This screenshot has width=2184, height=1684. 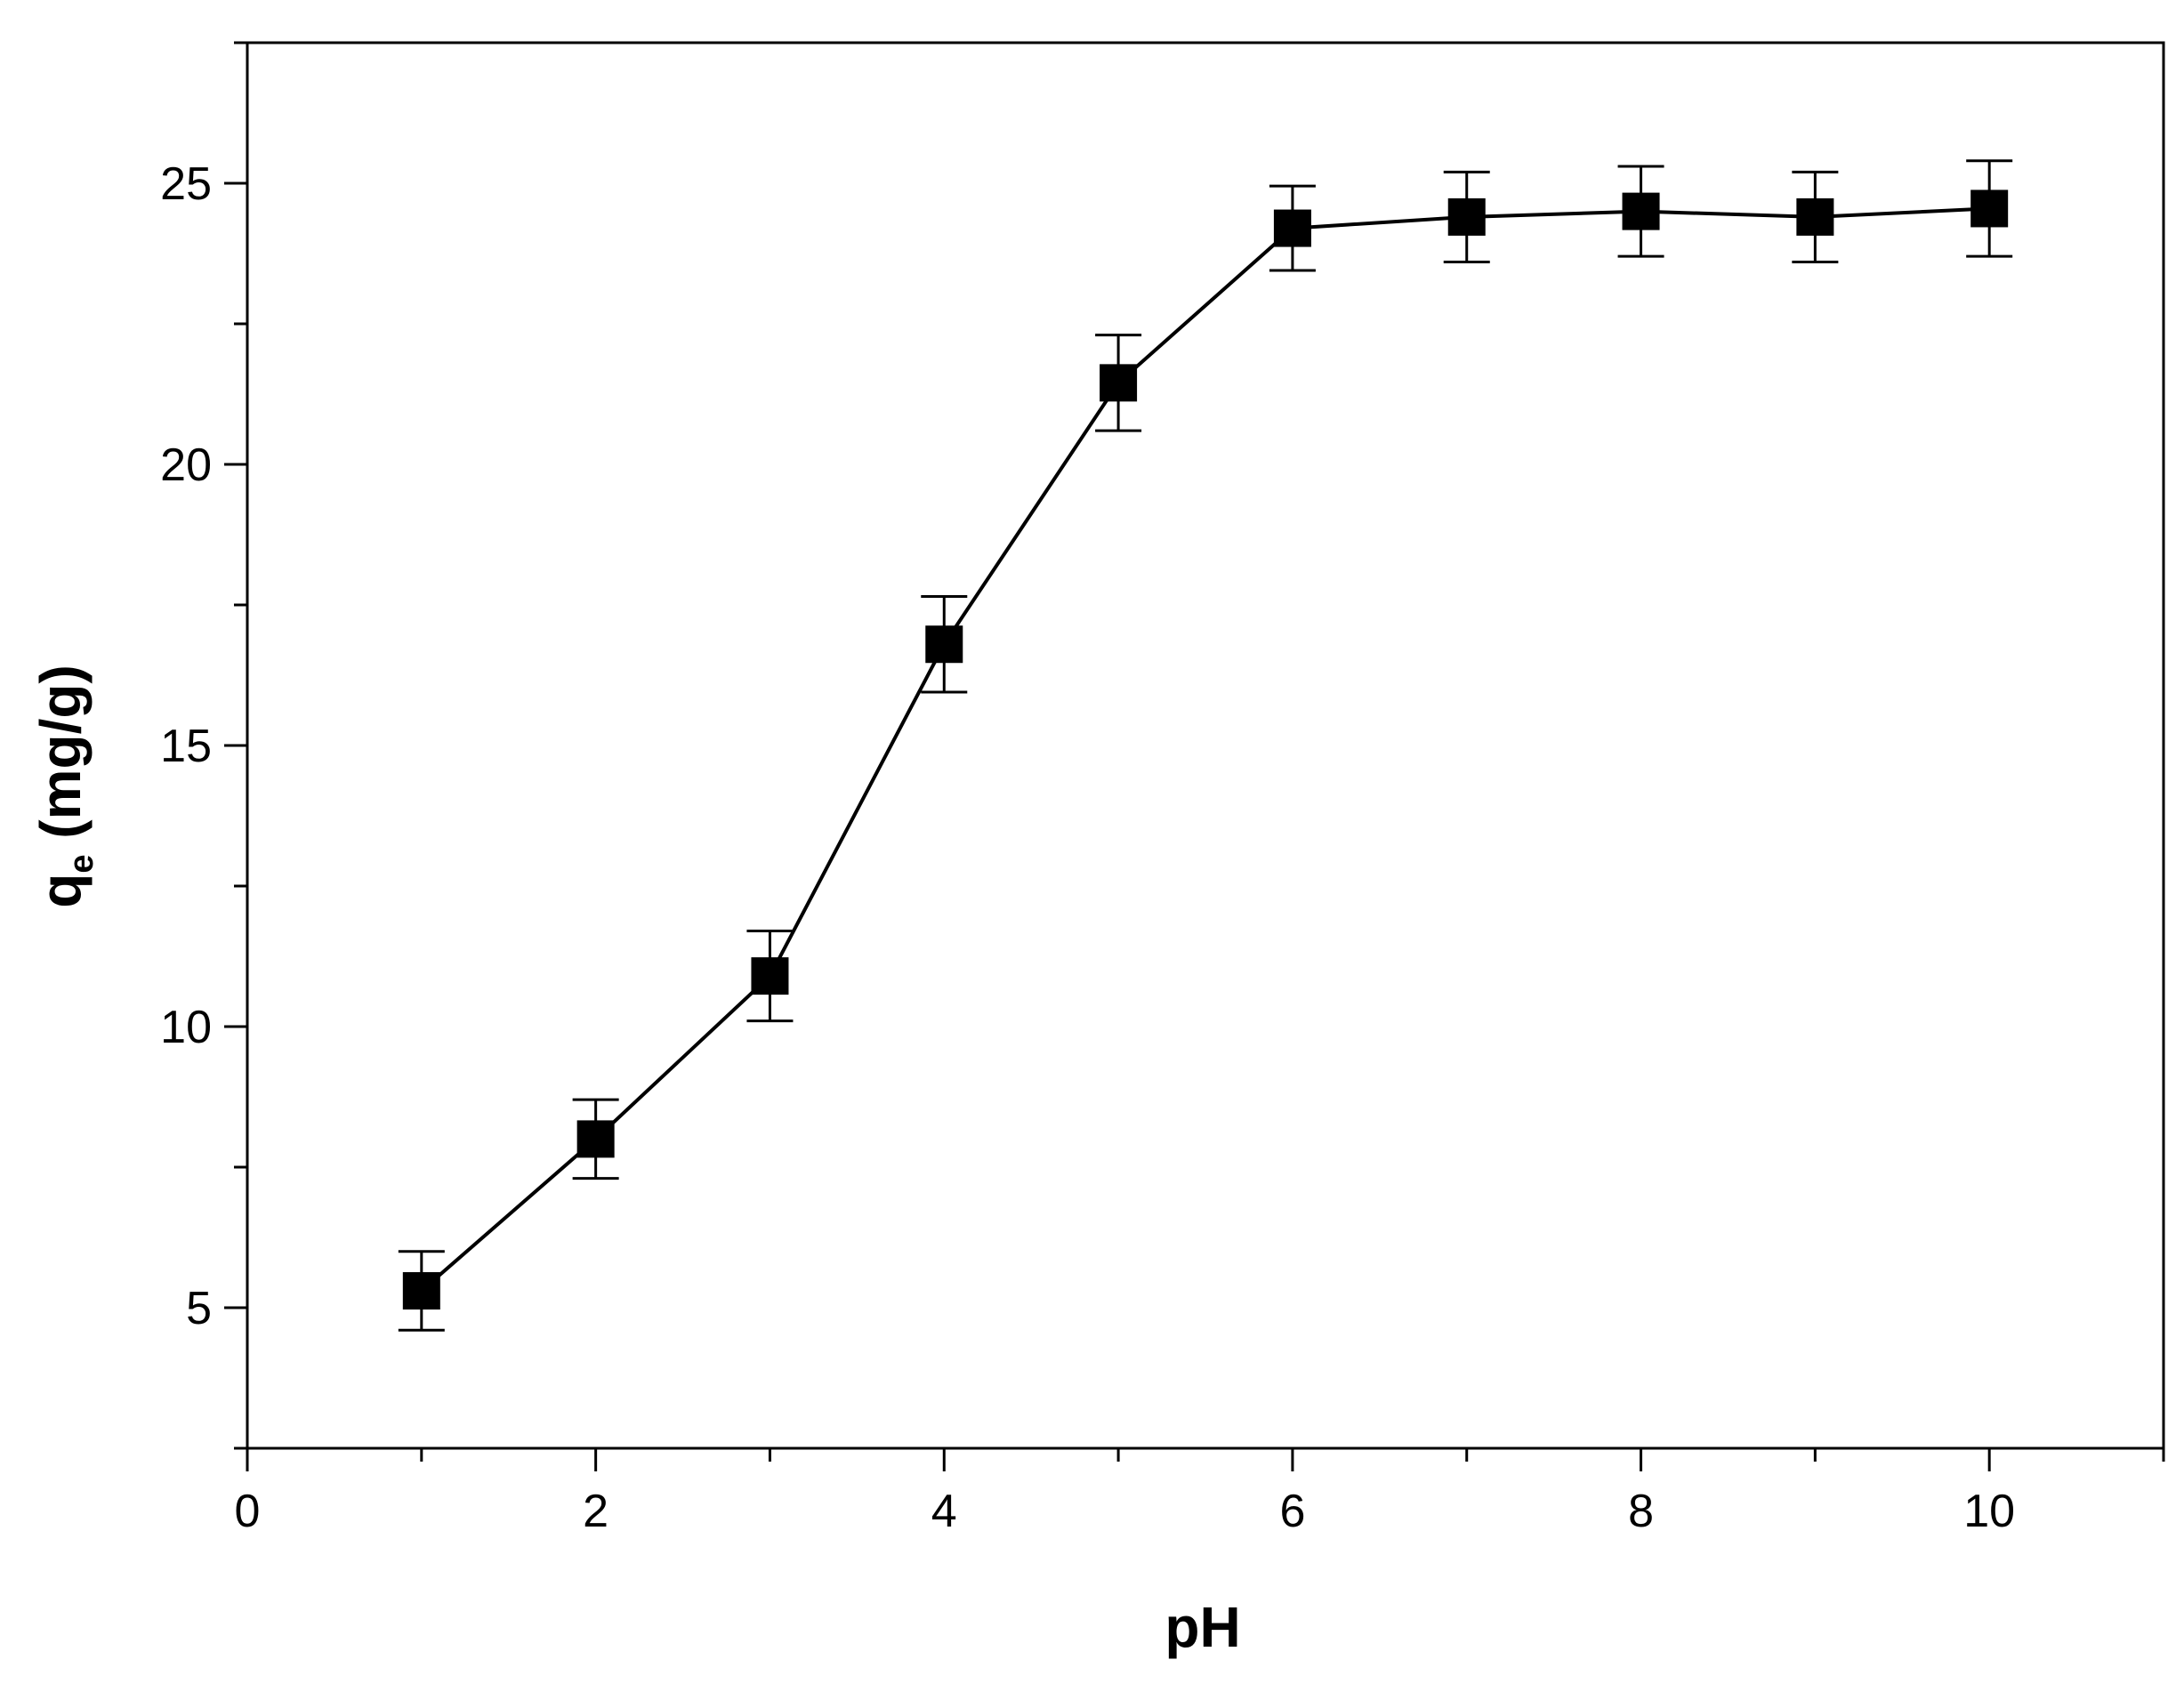 I want to click on y-tick-label: 10, so click(x=186, y=1027).